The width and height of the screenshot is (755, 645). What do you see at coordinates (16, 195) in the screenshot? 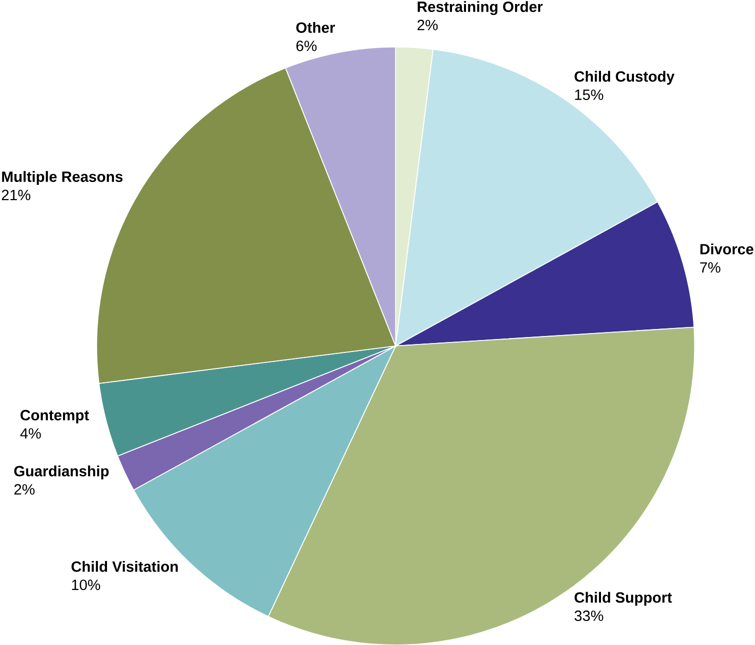
I see `data-label: 21%` at bounding box center [16, 195].